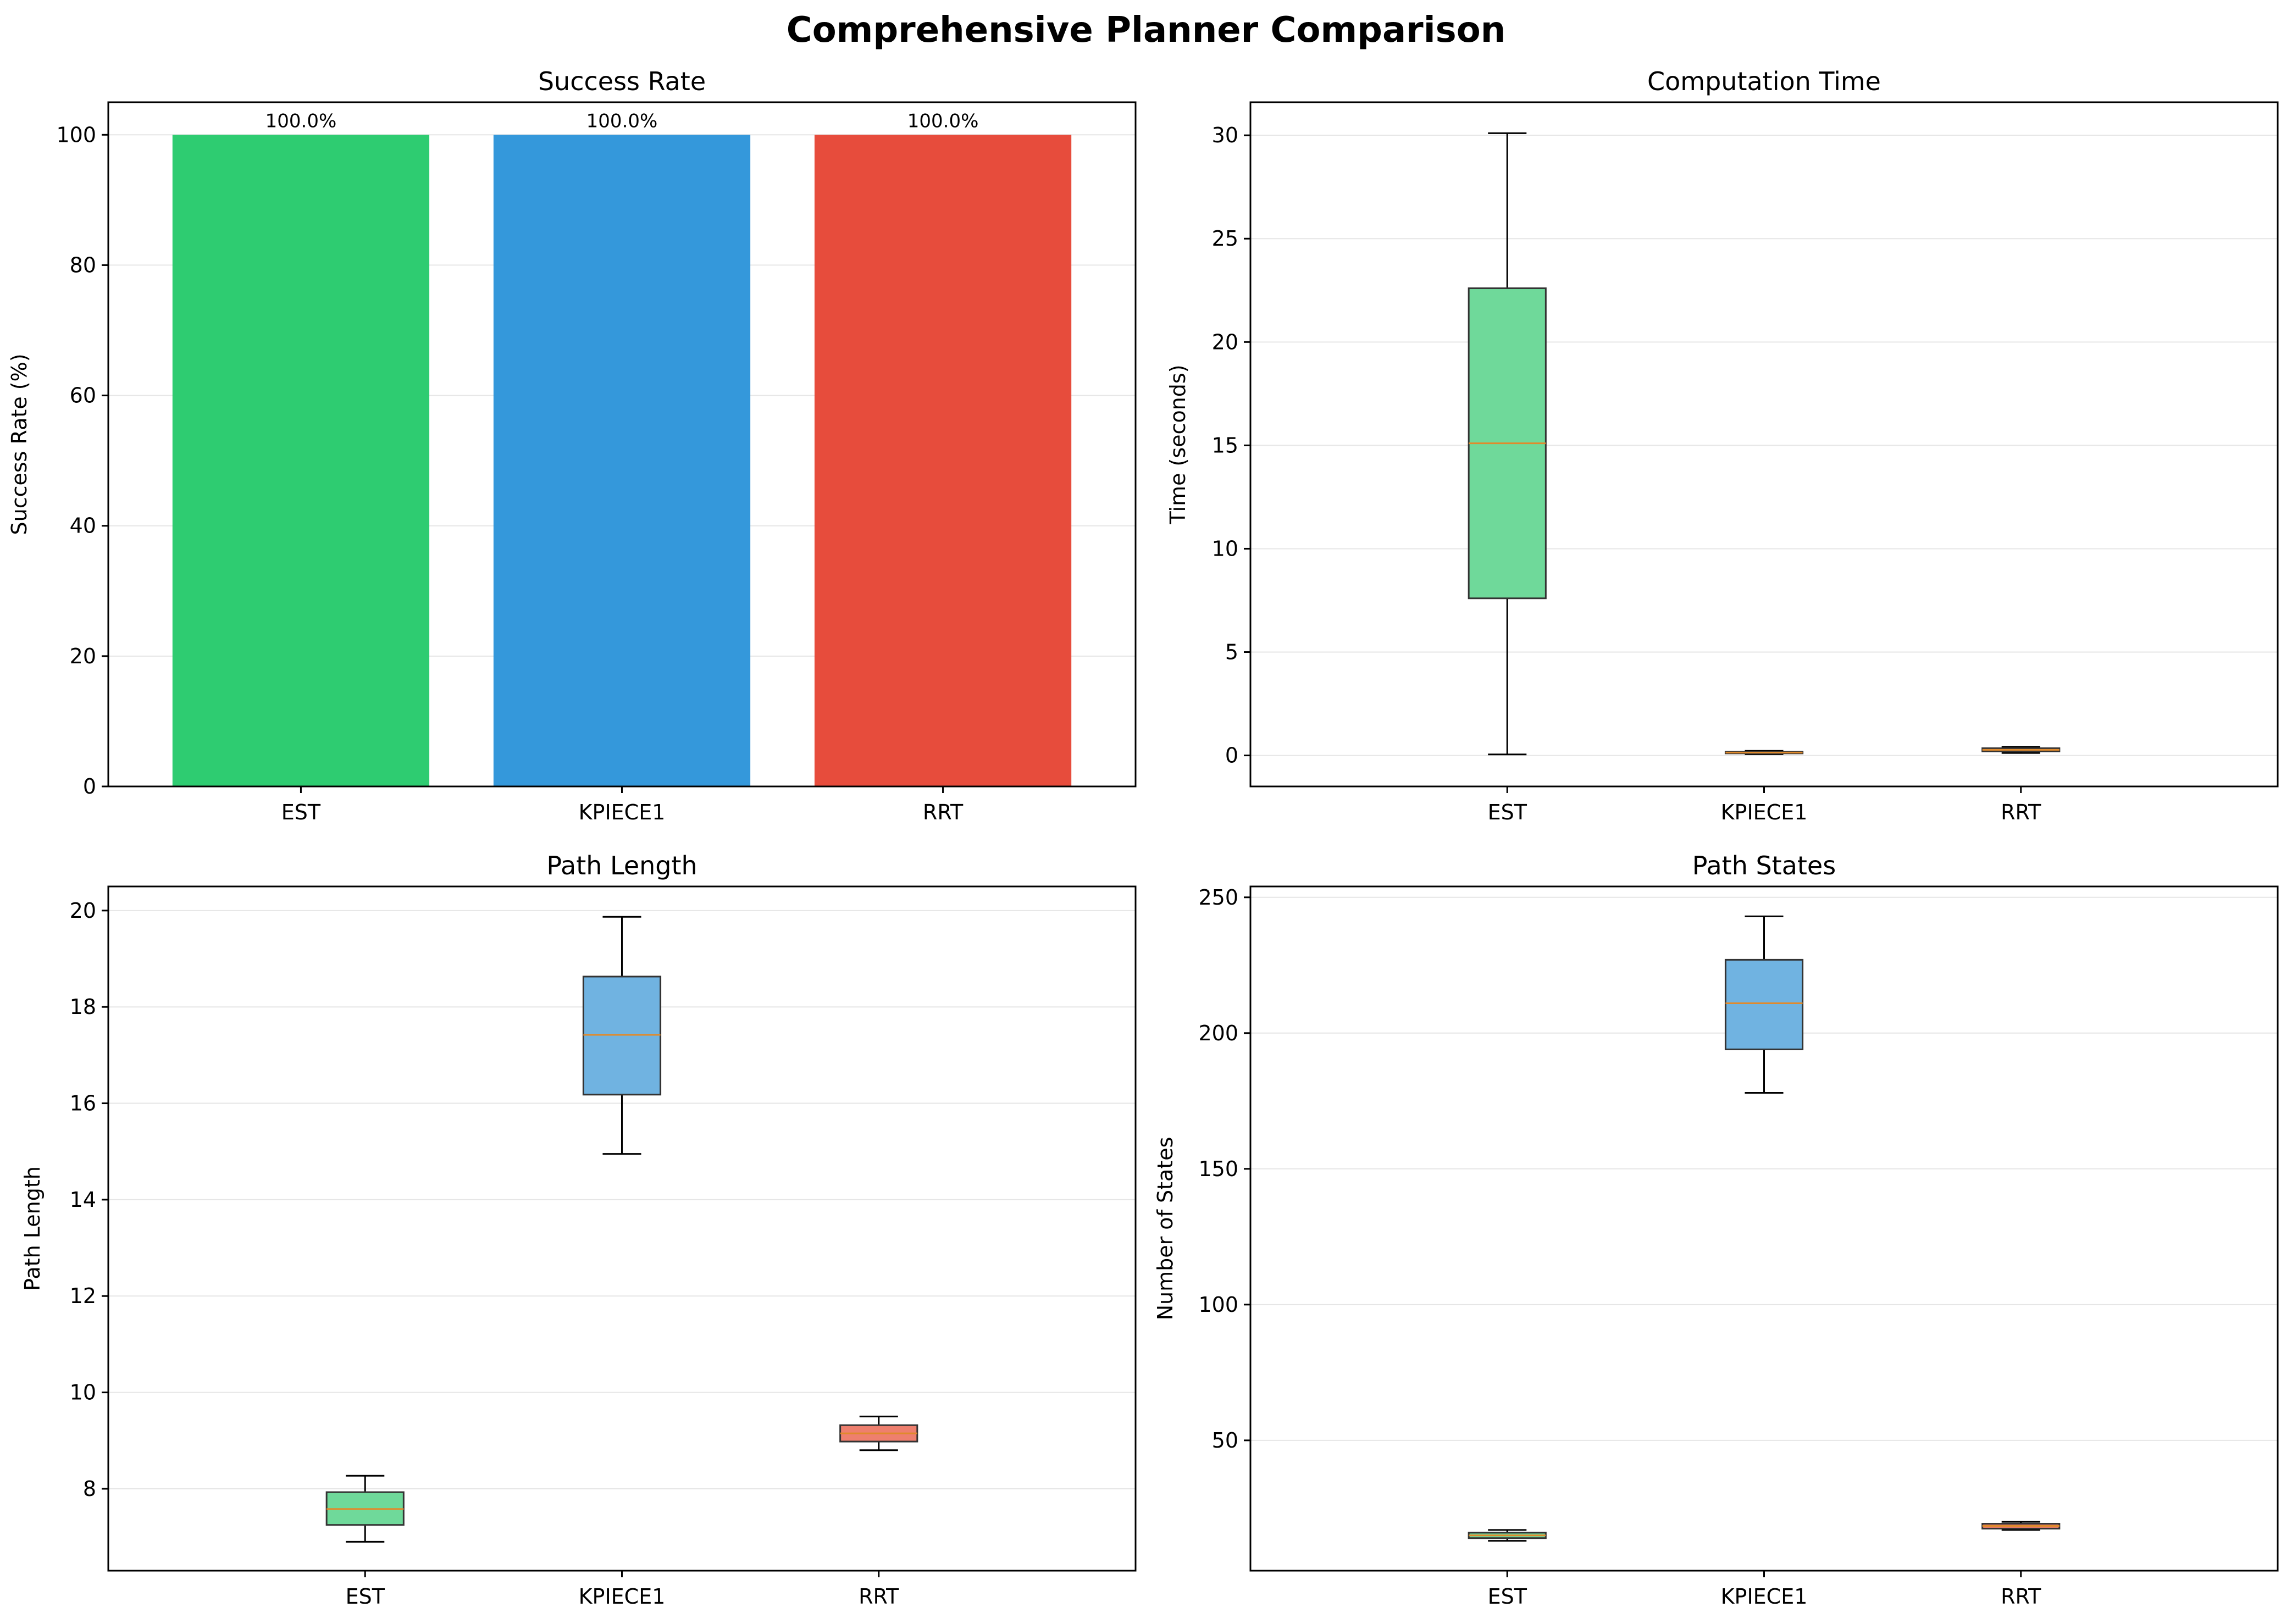 This screenshot has height=1624, width=2292. What do you see at coordinates (943, 460) in the screenshot?
I see `bar-rrt` at bounding box center [943, 460].